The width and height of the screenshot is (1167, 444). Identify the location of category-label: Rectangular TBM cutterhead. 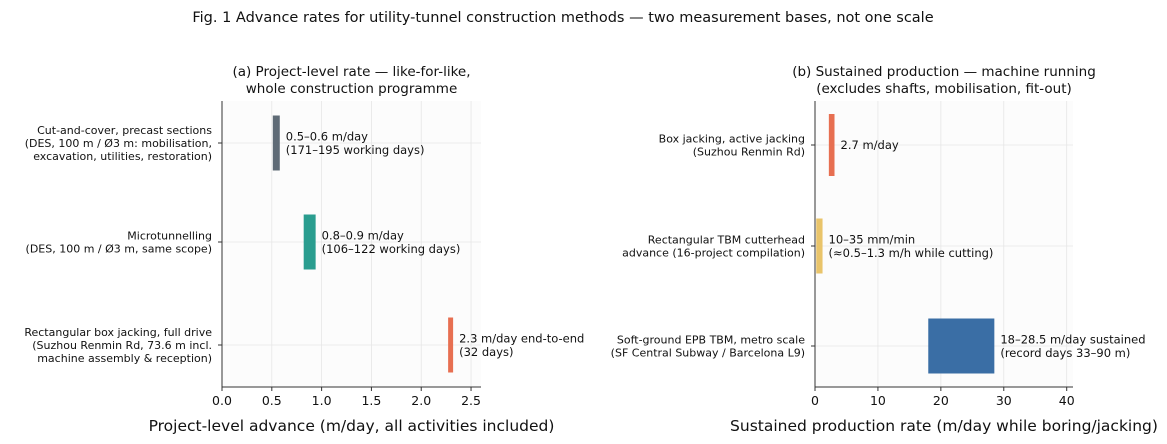
(726, 239).